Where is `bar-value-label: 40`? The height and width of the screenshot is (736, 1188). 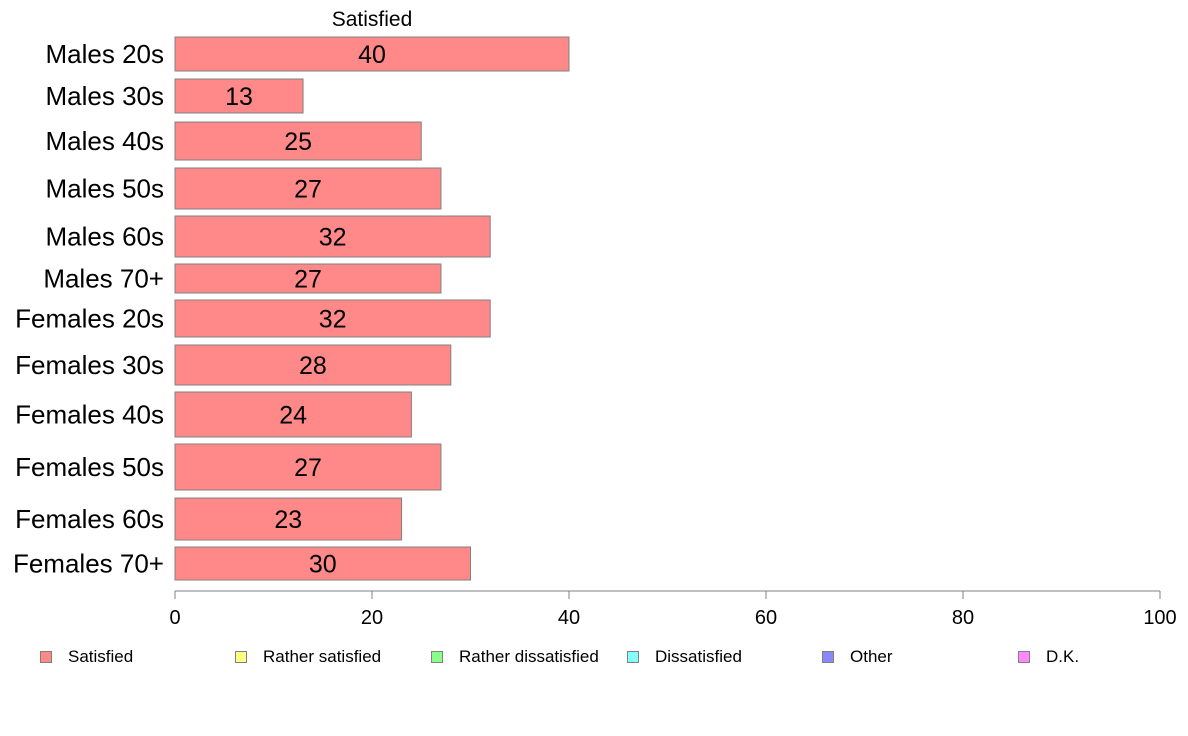
bar-value-label: 40 is located at coordinates (372, 55).